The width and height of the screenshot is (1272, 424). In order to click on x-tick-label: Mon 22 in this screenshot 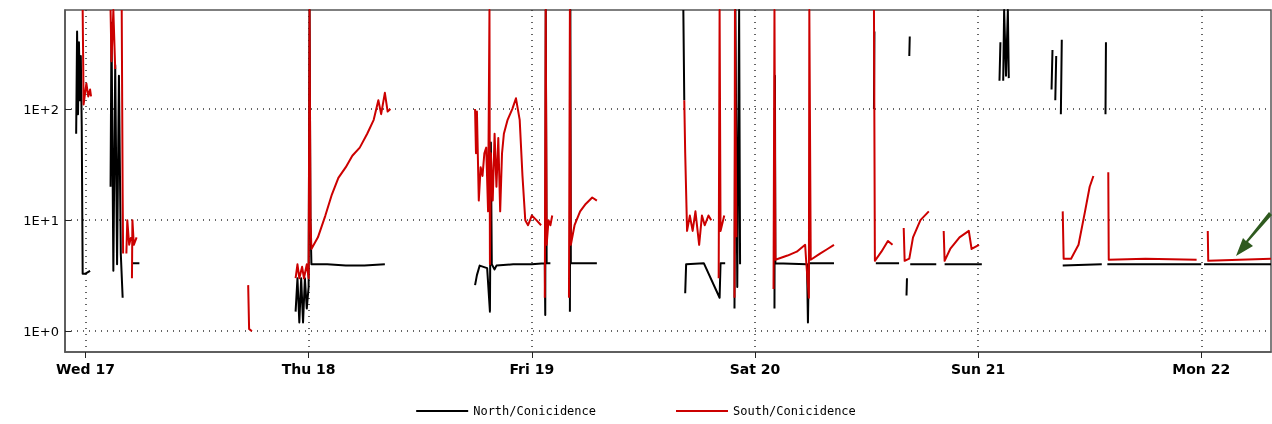, I will do `click(1201, 369)`.